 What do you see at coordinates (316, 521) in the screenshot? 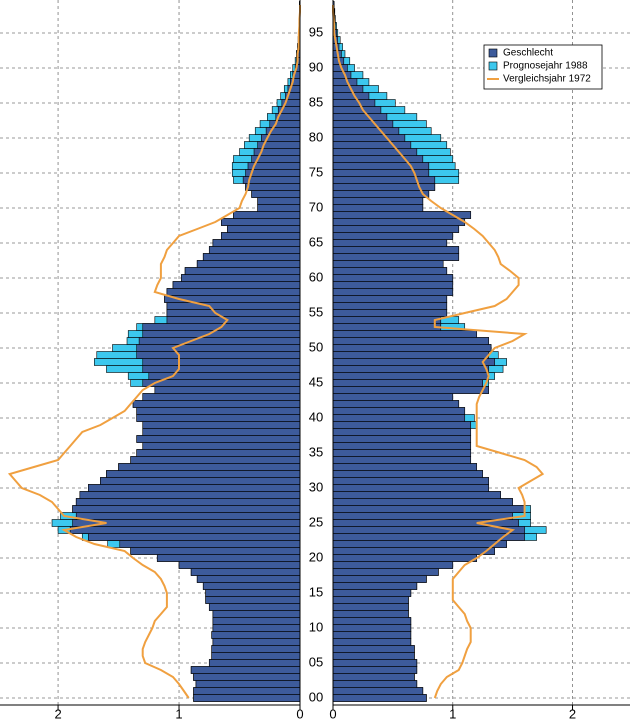
I see `y-tick-label: 25` at bounding box center [316, 521].